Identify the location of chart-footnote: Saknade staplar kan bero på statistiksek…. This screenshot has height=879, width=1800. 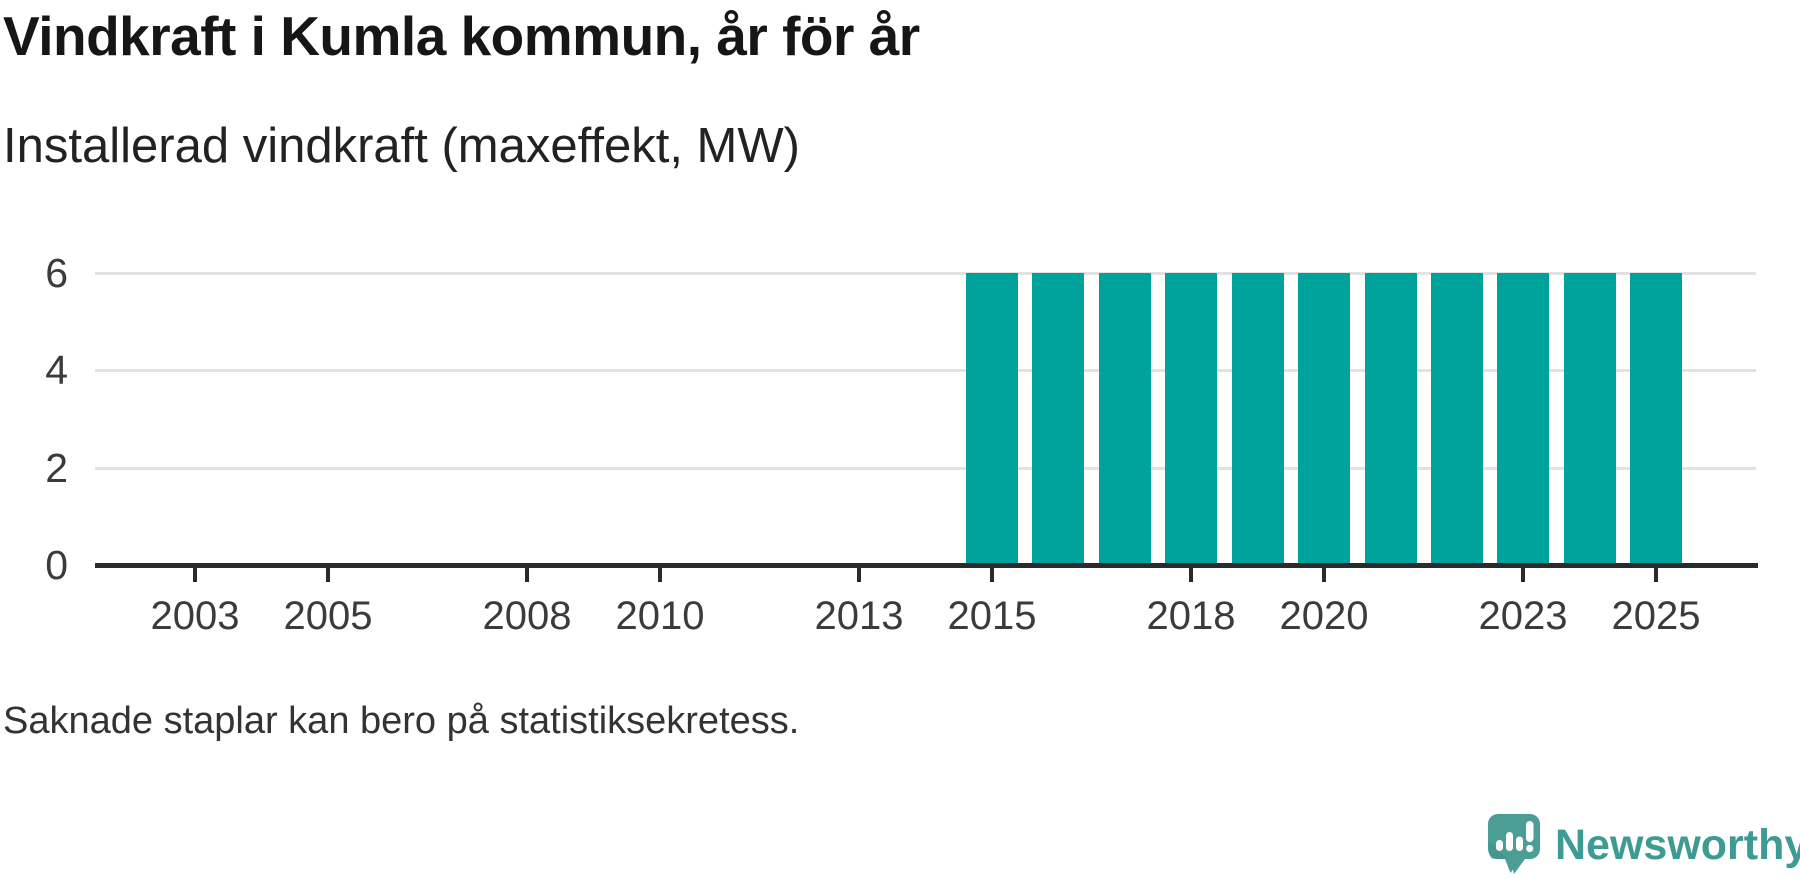
(401, 721).